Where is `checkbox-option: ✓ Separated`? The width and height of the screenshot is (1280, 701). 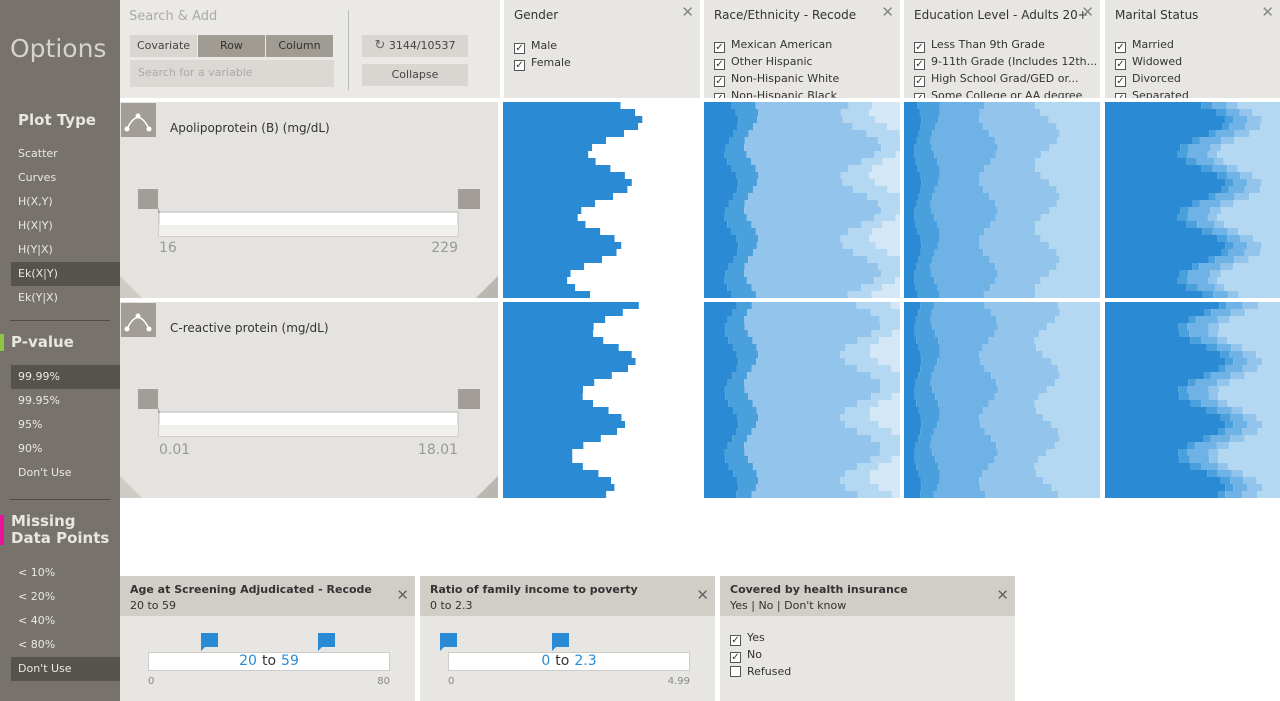
checkbox-option: ✓ Separated is located at coordinates (1152, 93).